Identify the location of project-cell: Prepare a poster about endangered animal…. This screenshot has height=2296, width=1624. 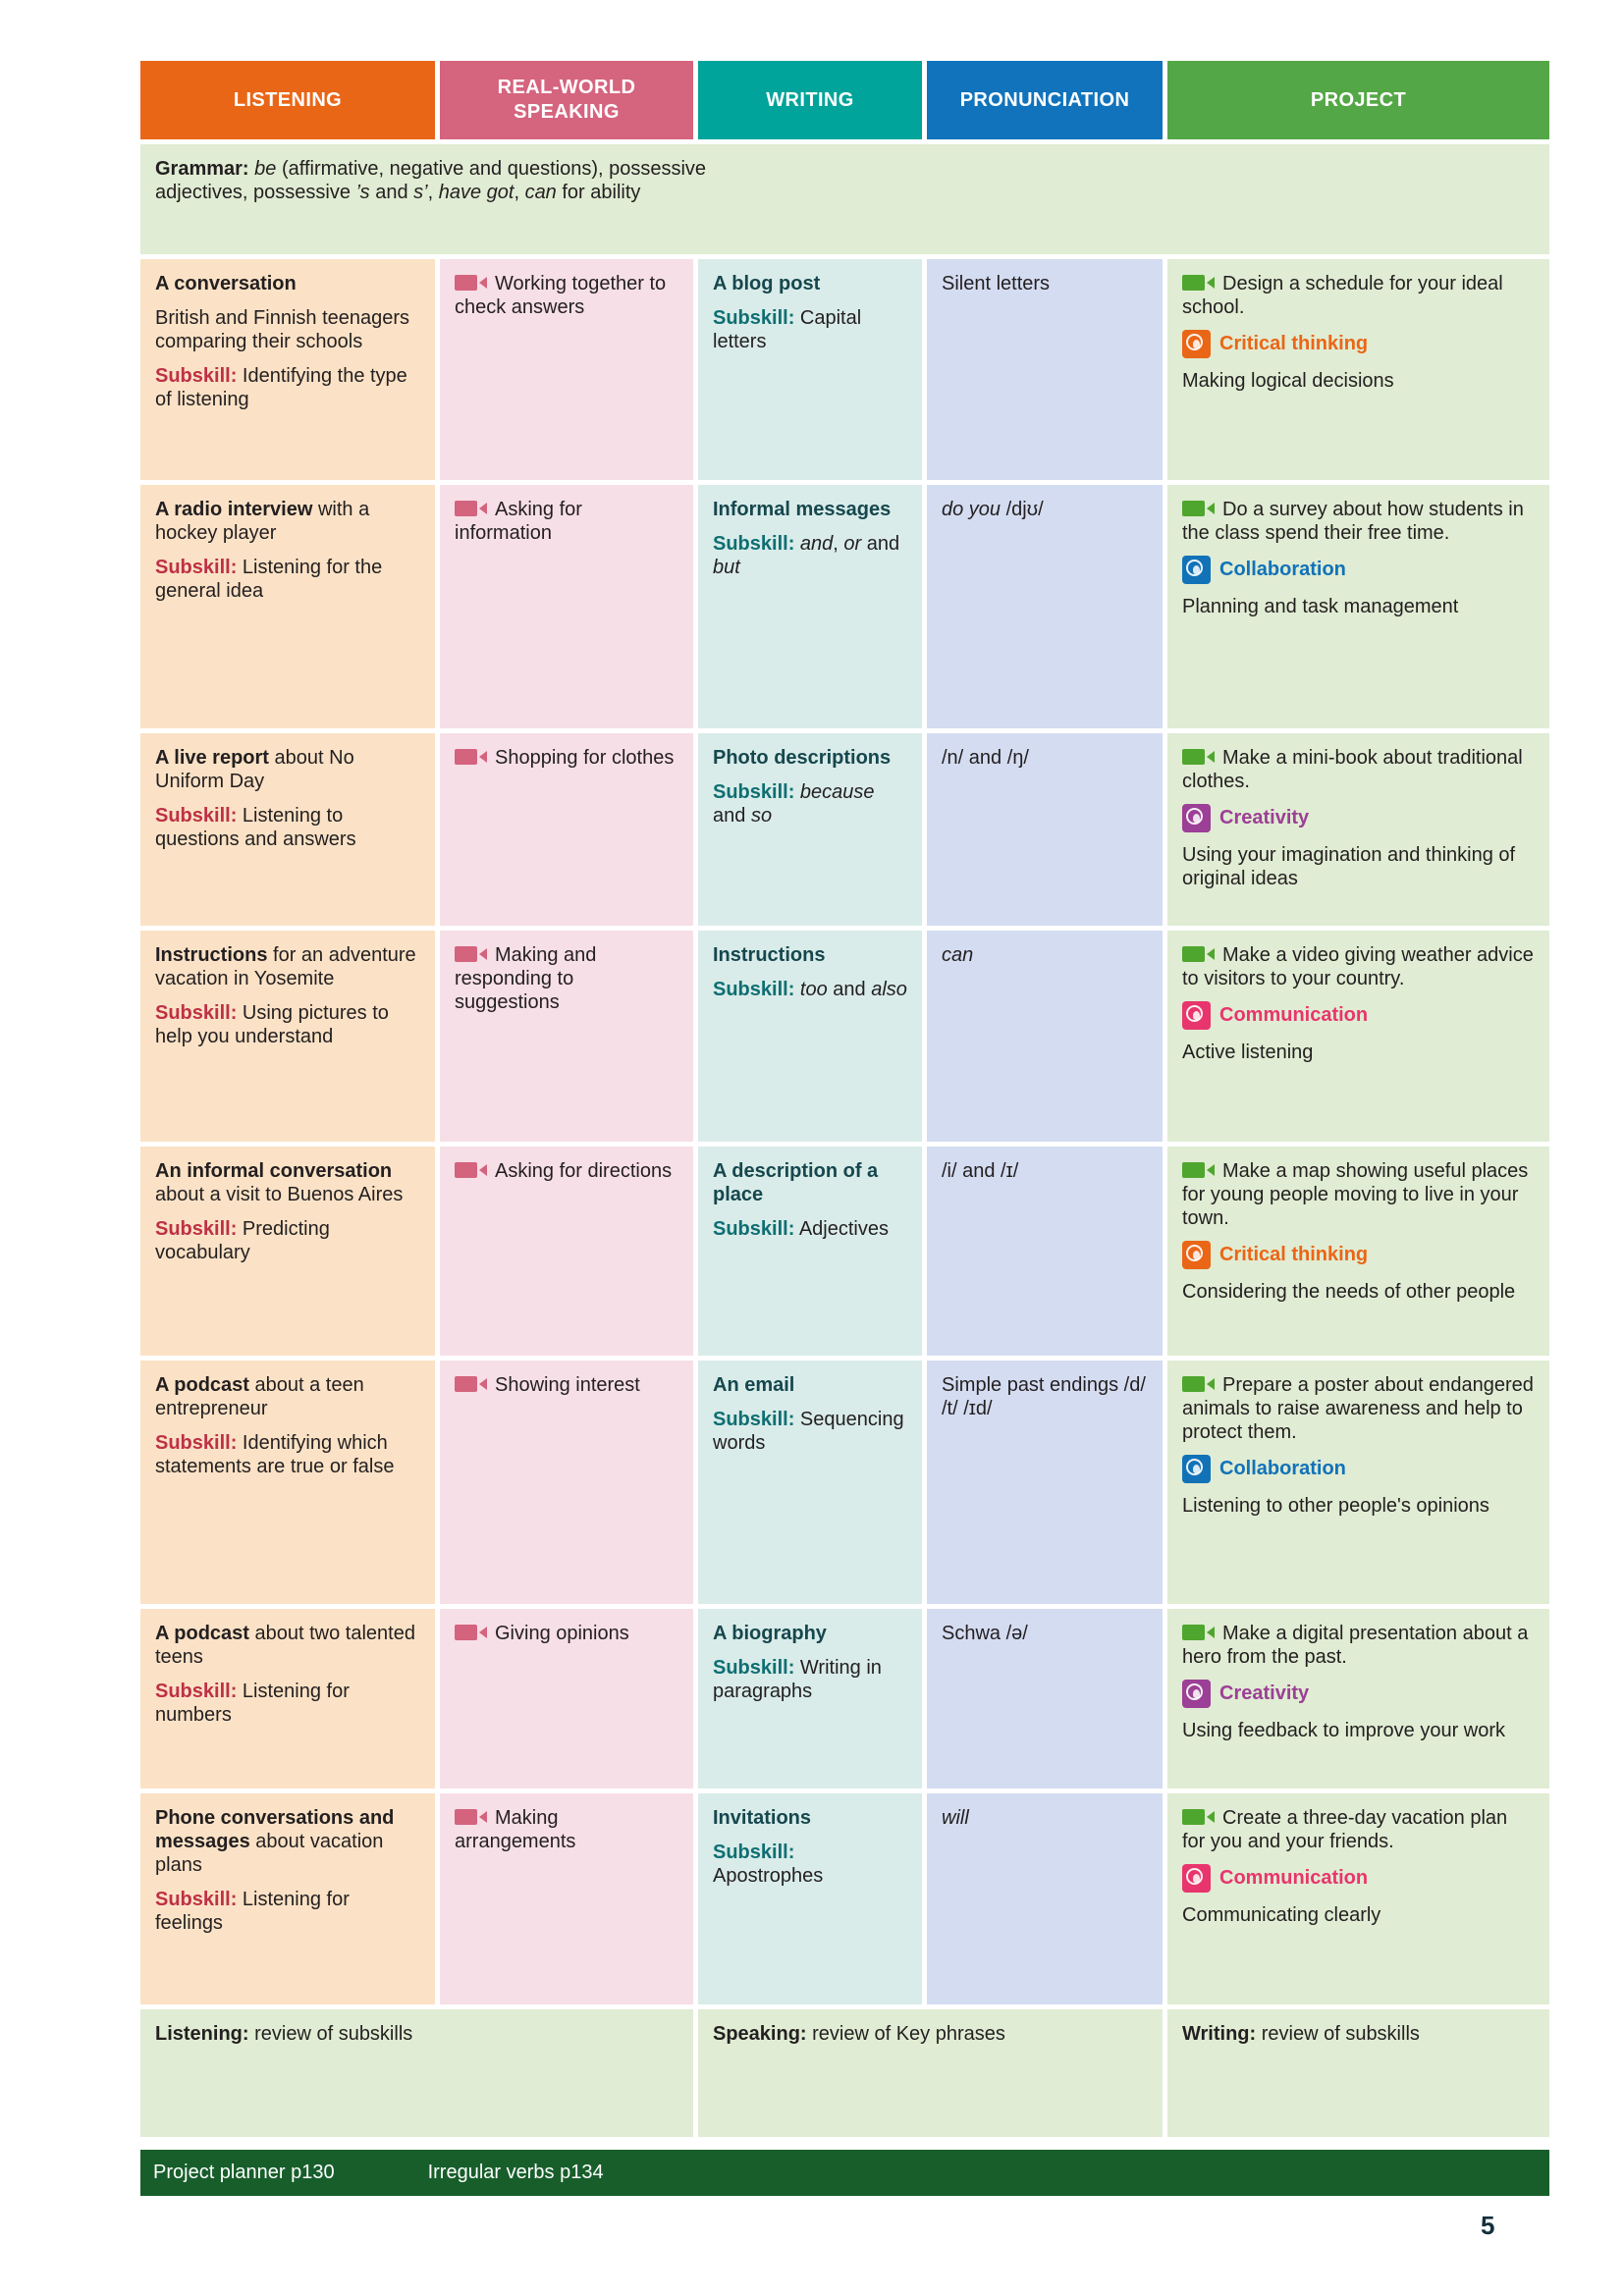
(1358, 1482).